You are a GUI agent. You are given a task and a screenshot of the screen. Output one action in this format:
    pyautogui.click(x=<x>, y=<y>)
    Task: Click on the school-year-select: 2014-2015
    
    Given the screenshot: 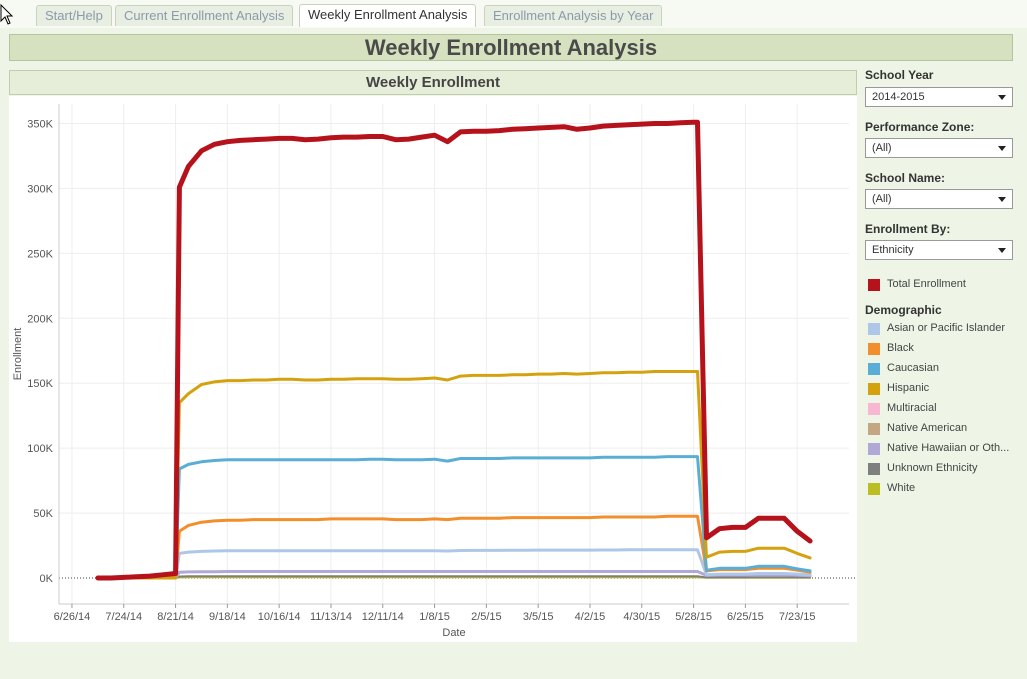 What is the action you would take?
    pyautogui.click(x=939, y=97)
    